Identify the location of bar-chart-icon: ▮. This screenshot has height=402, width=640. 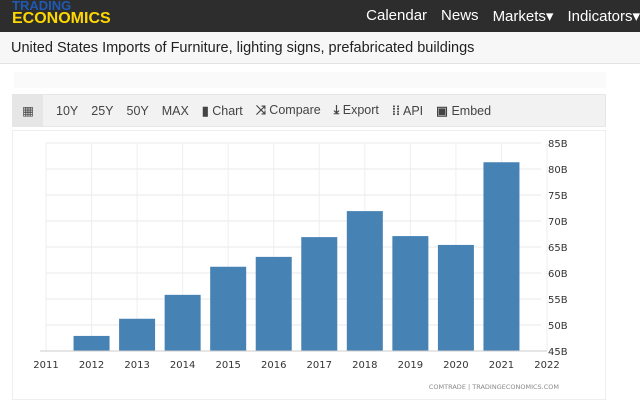
(205, 111).